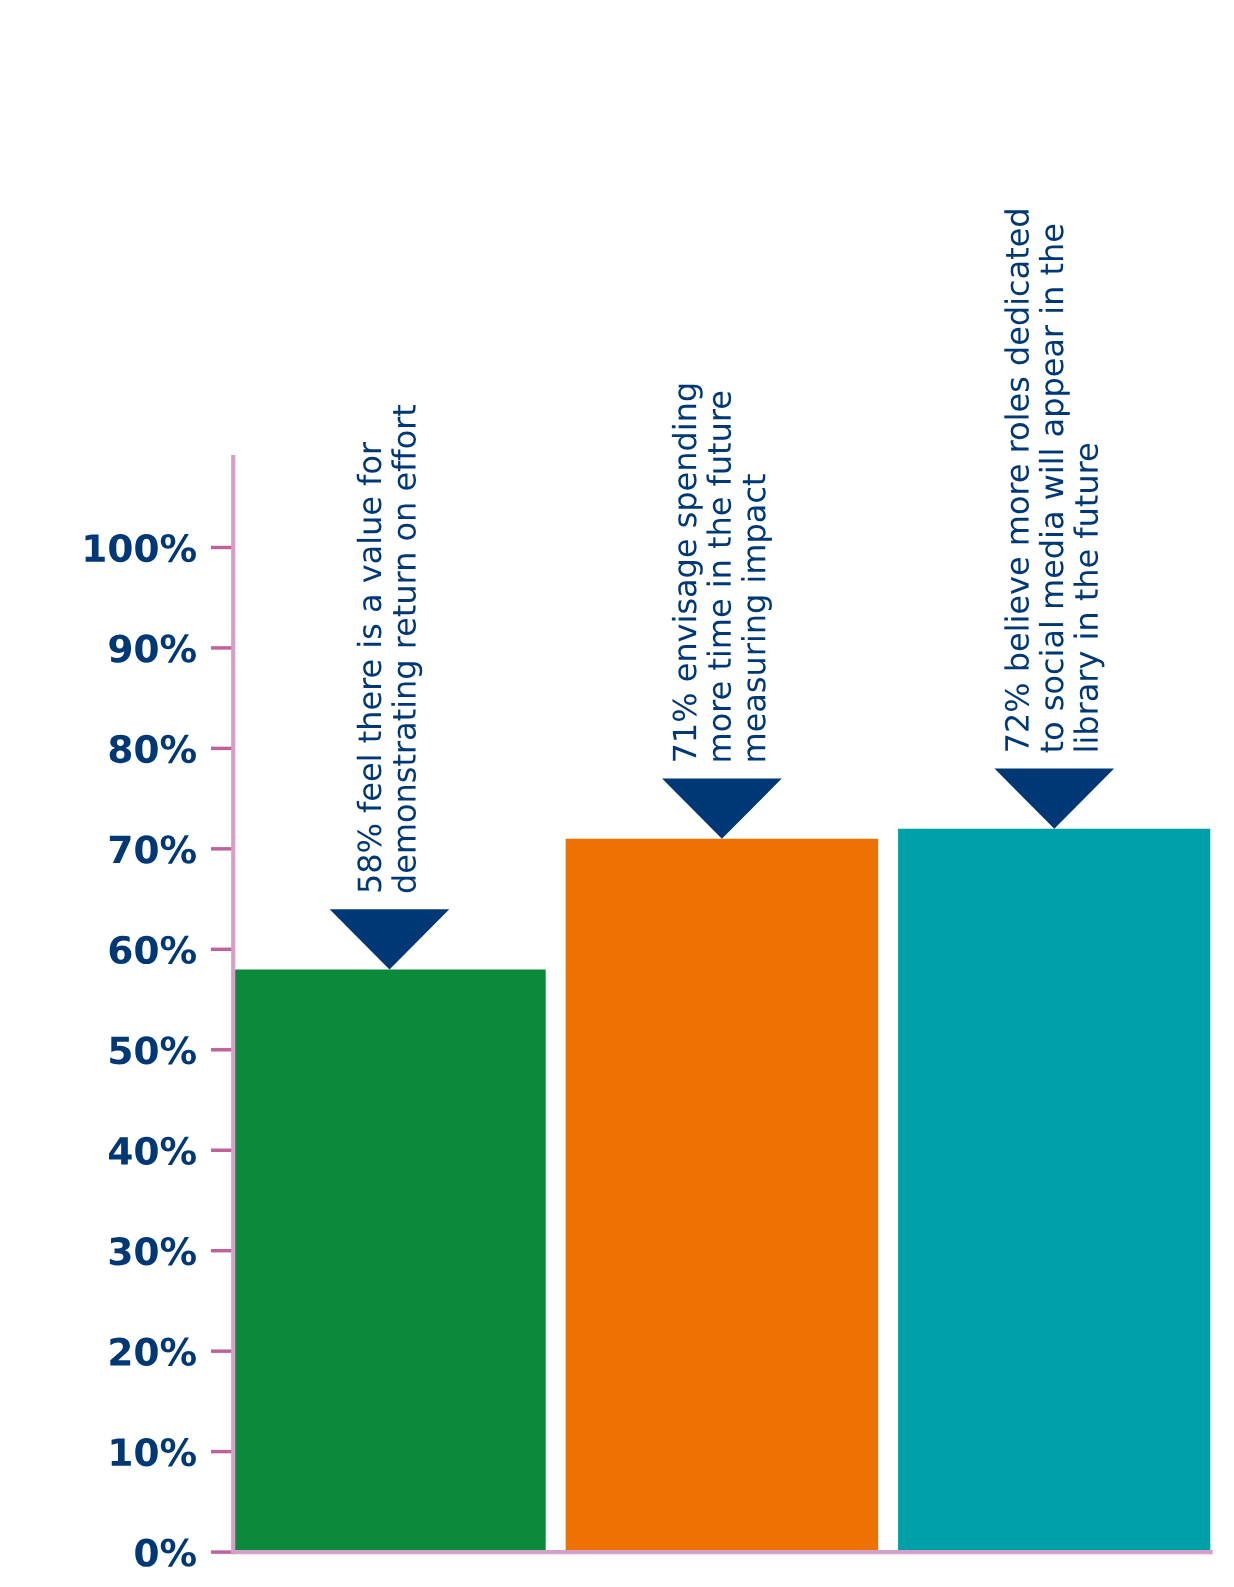  What do you see at coordinates (152, 849) in the screenshot?
I see `y-tick-label: 70%` at bounding box center [152, 849].